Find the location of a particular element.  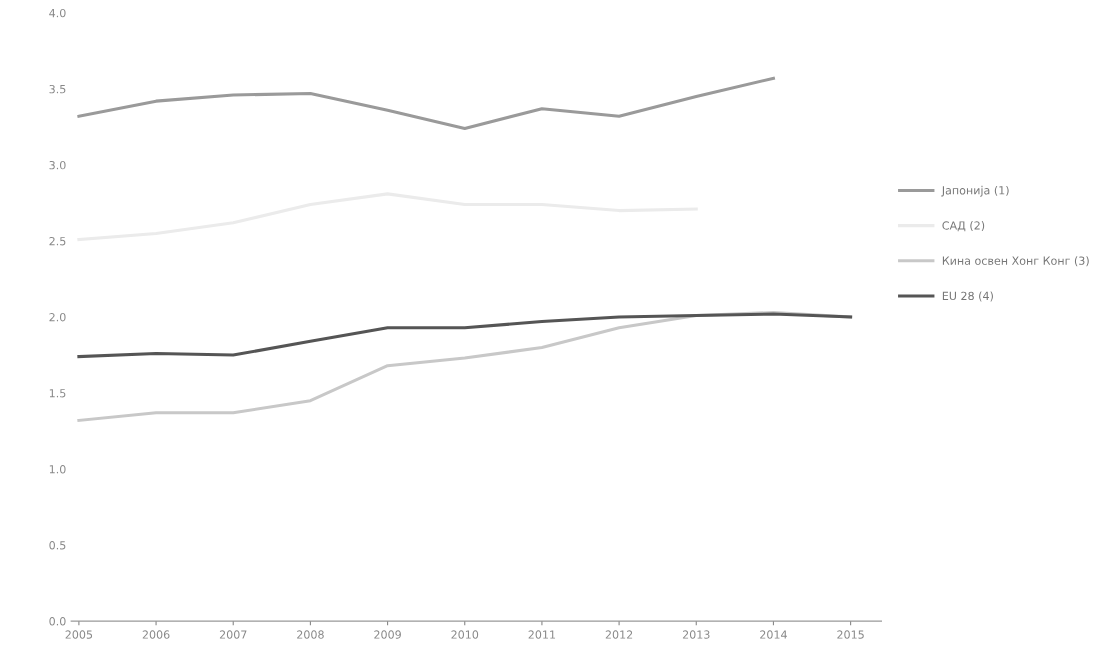

x-tick-label: 2005 is located at coordinates (79, 634).